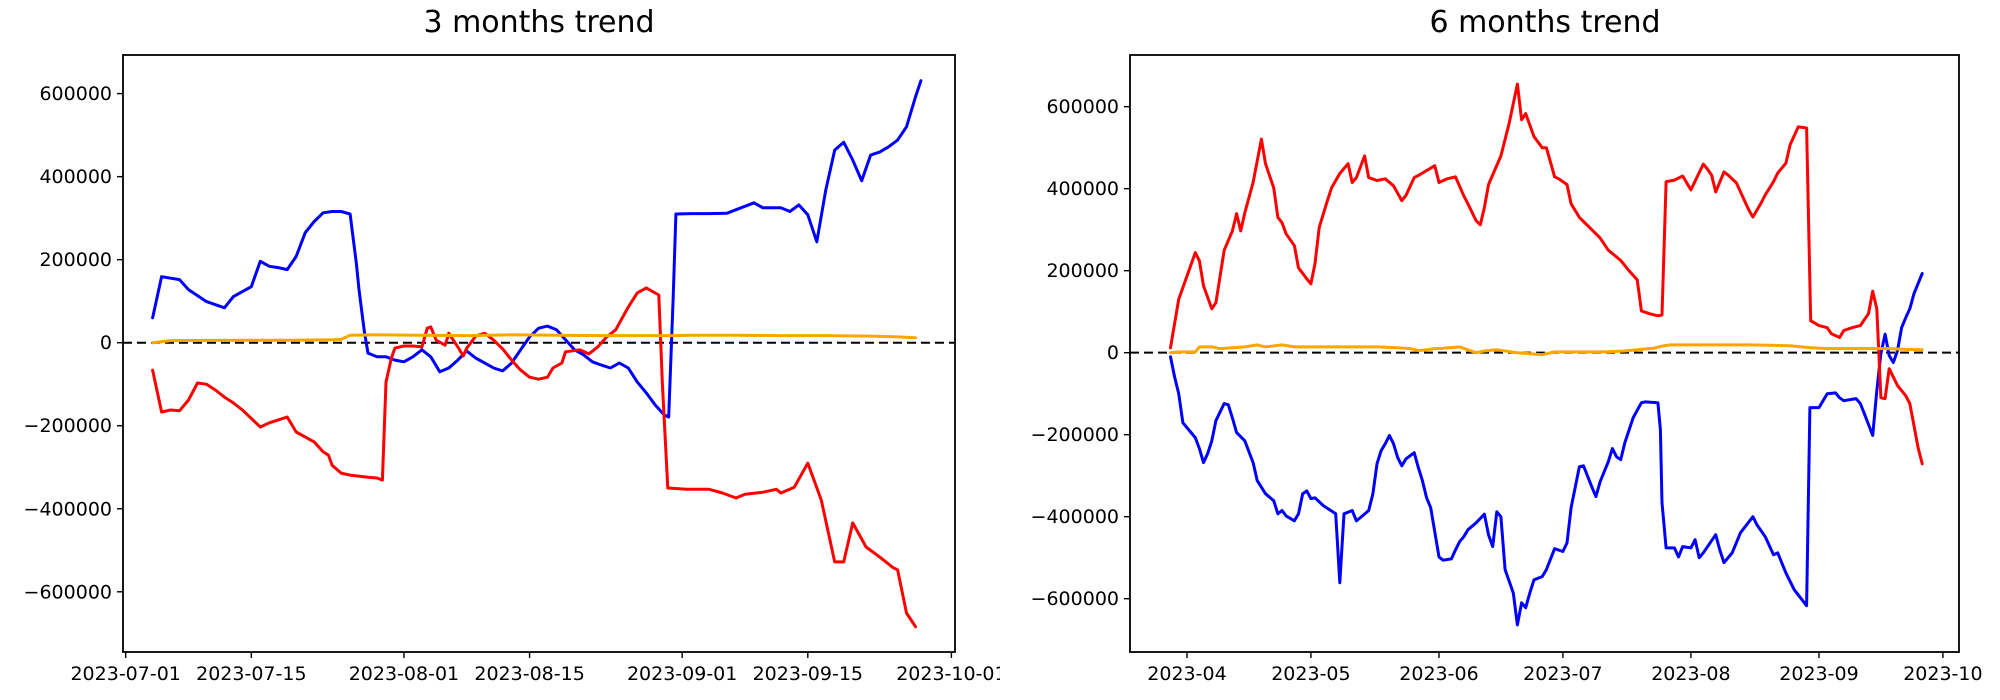 The width and height of the screenshot is (2000, 700). What do you see at coordinates (404, 674) in the screenshot?
I see `x-tick-label: 2023-08-01` at bounding box center [404, 674].